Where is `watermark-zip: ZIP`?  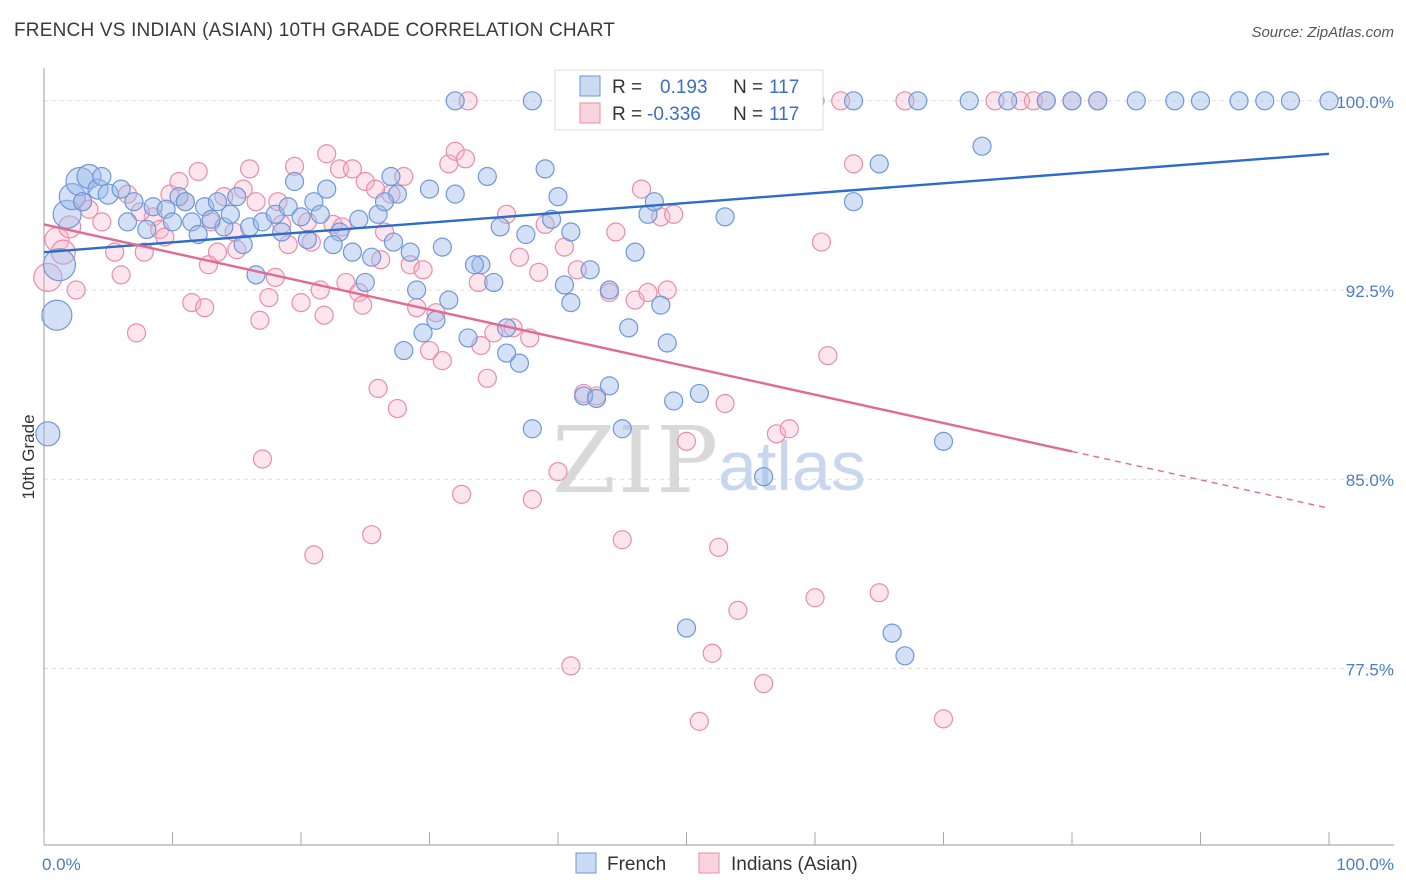
watermark-zip: ZIP is located at coordinates (636, 460).